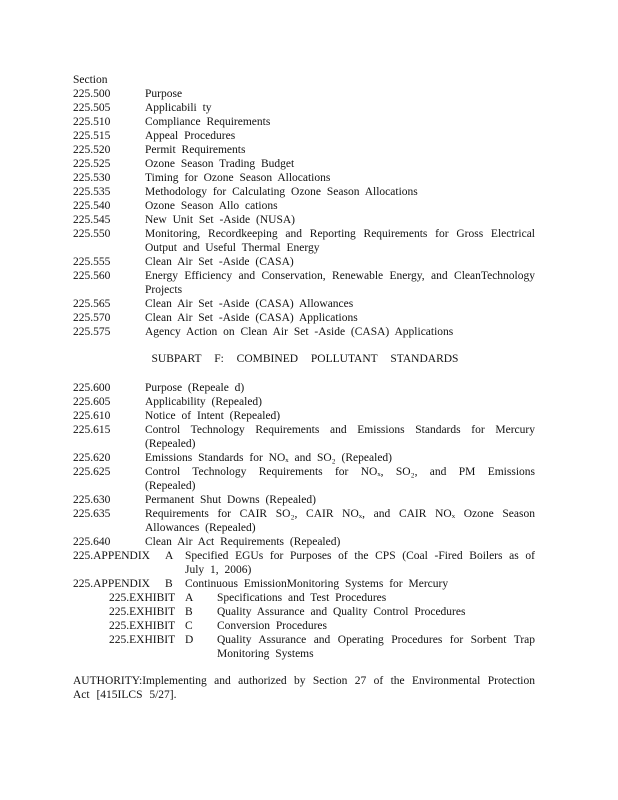  What do you see at coordinates (304, 402) in the screenshot?
I see `section-entry: 225.605 Applicability (Repealed)` at bounding box center [304, 402].